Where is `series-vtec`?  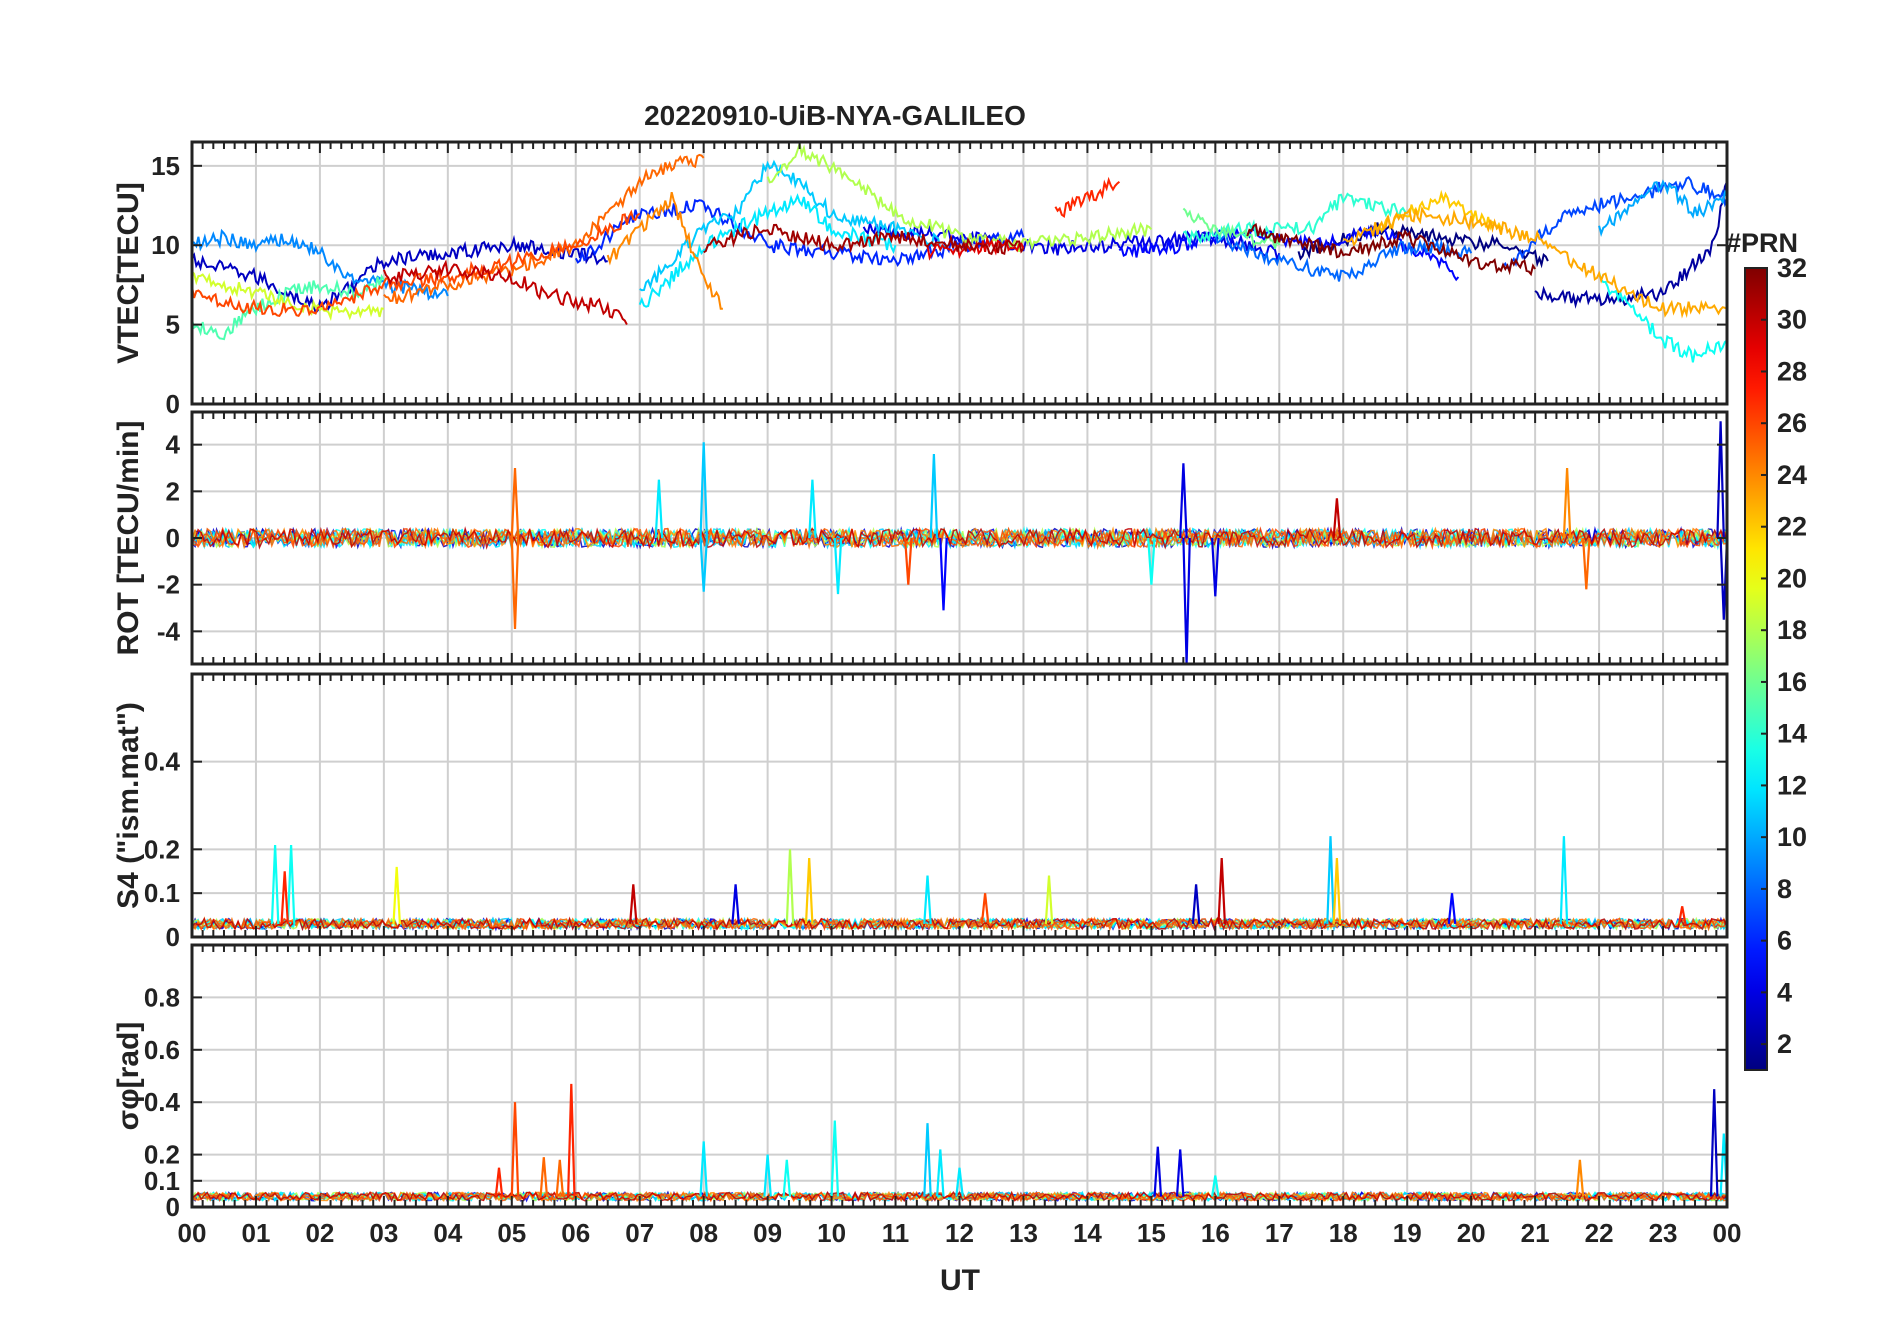 series-vtec is located at coordinates (959, 252).